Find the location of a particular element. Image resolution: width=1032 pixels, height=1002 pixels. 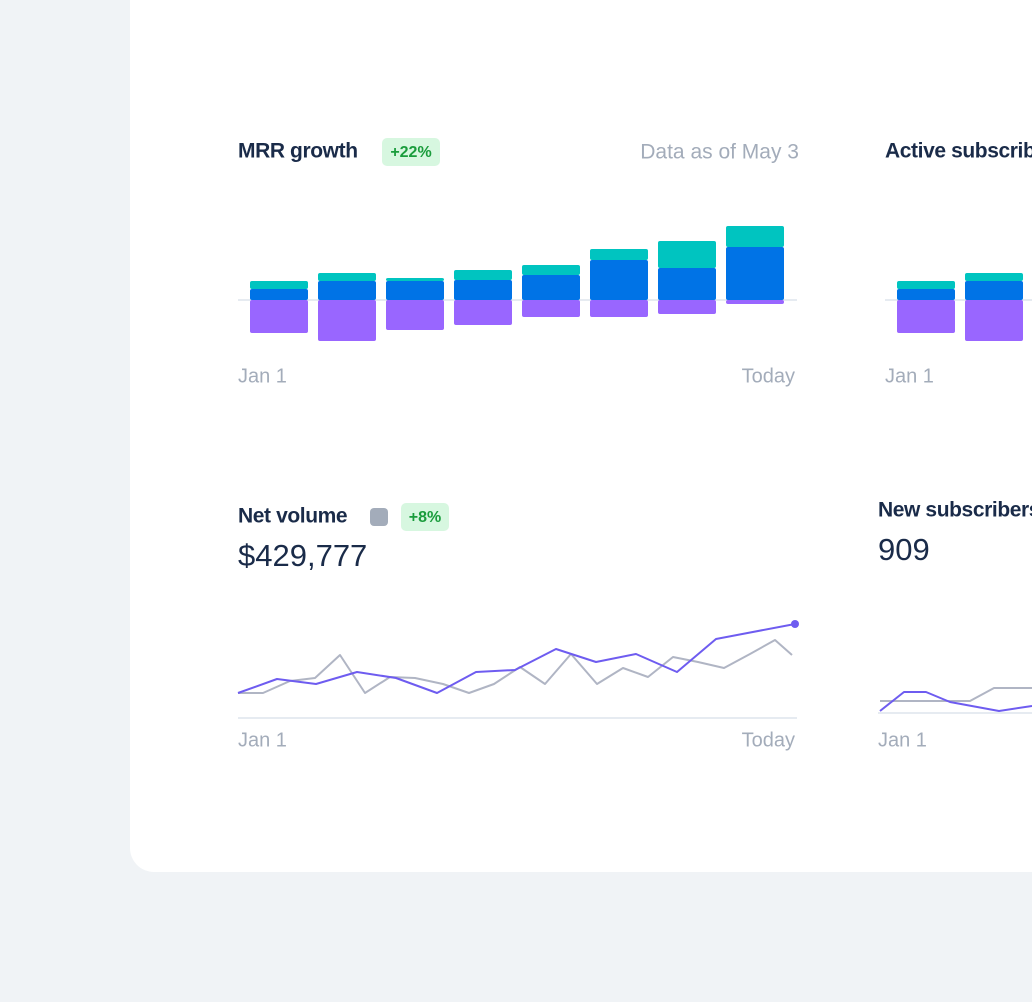

chart-title: New subscribers is located at coordinates (955, 510).